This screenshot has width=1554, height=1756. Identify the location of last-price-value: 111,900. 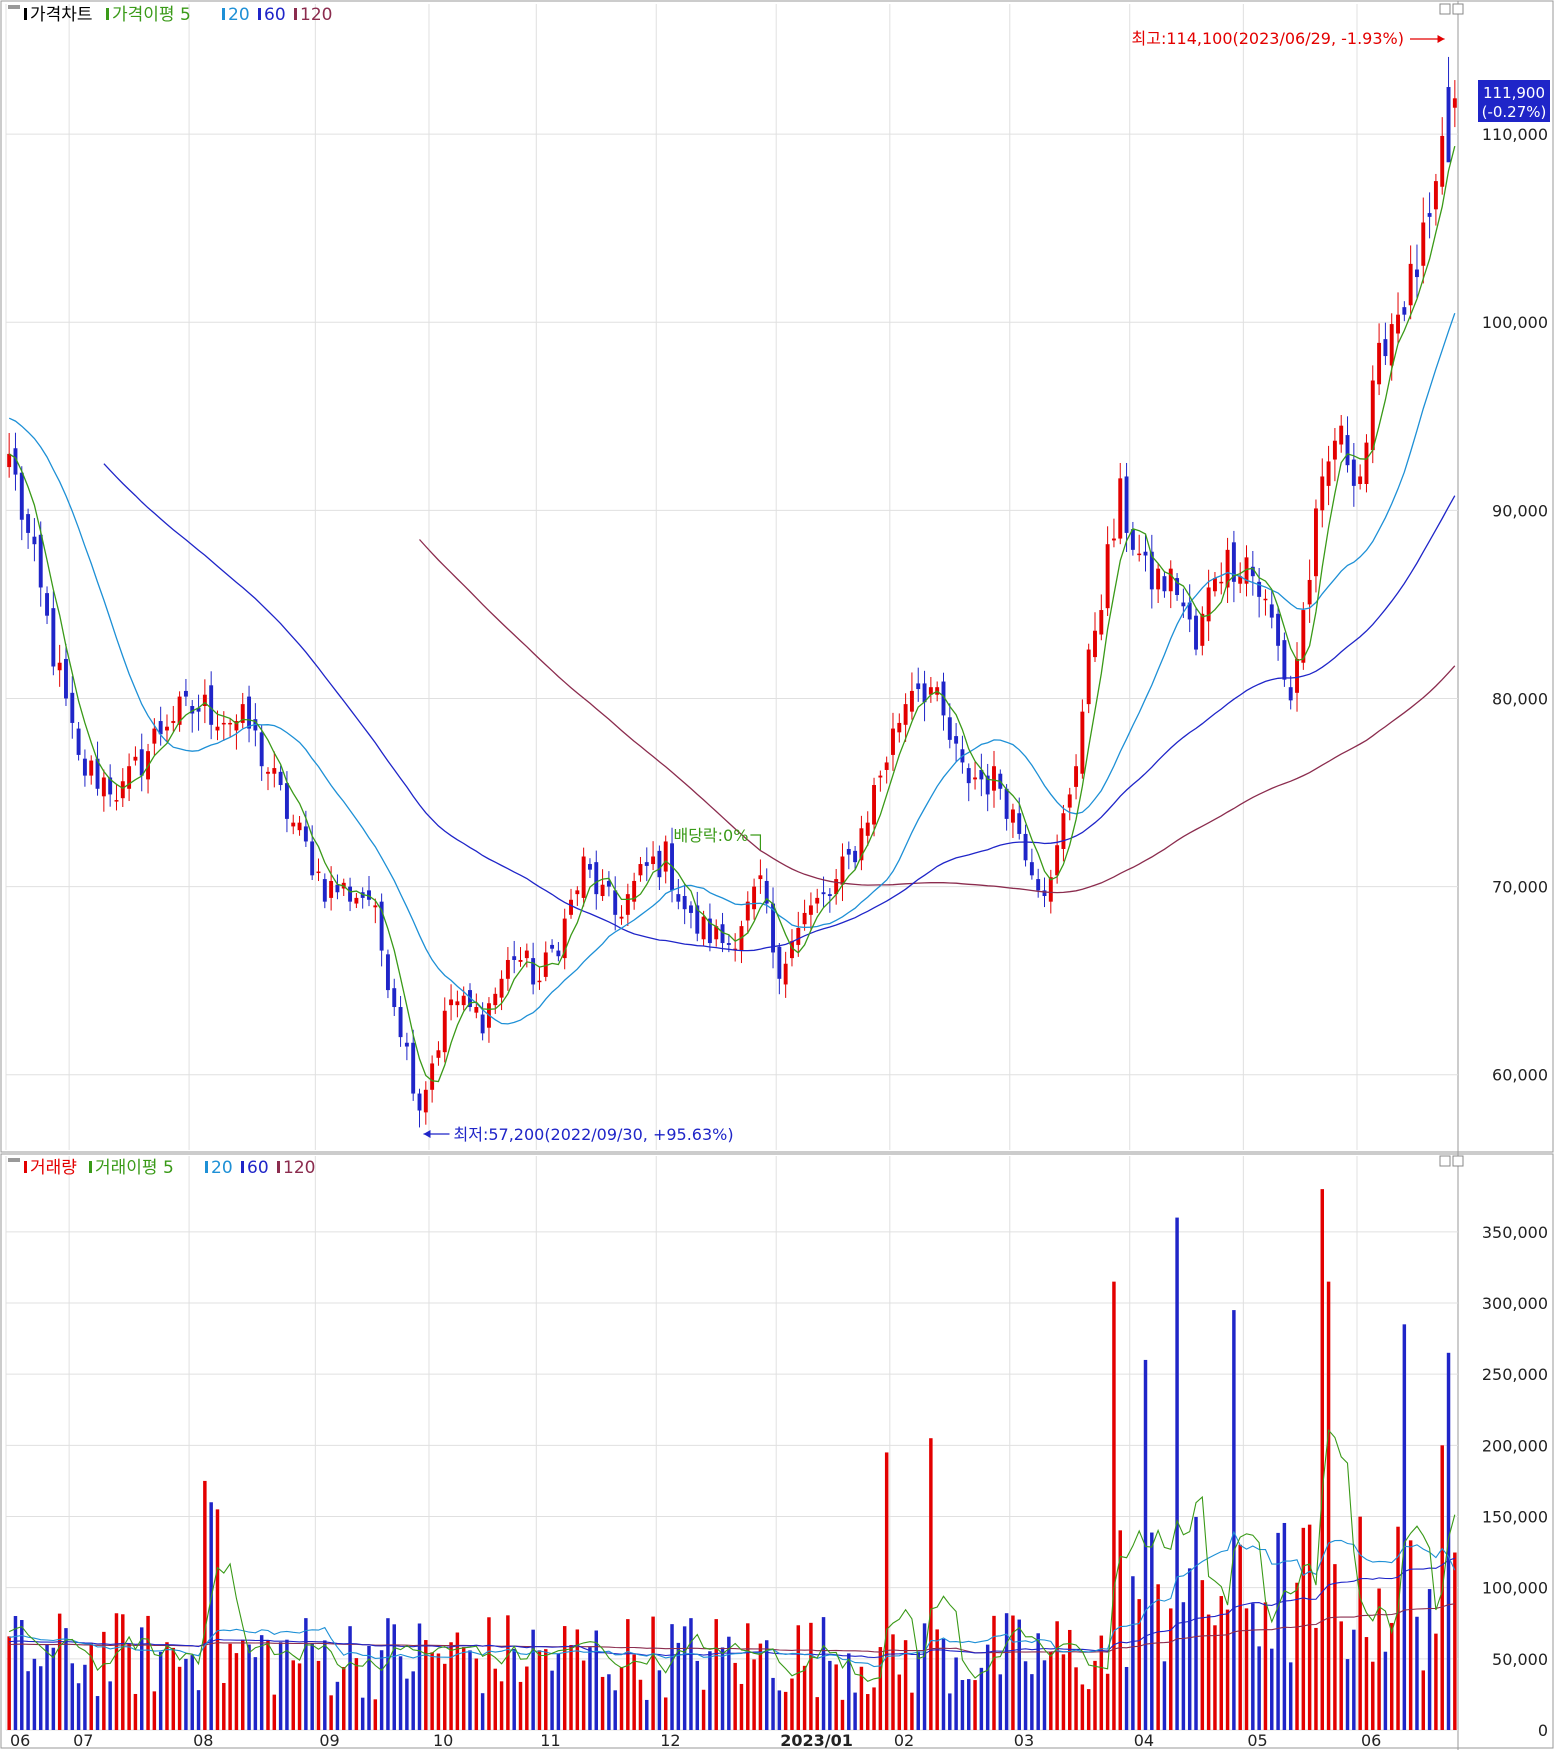
(1514, 93).